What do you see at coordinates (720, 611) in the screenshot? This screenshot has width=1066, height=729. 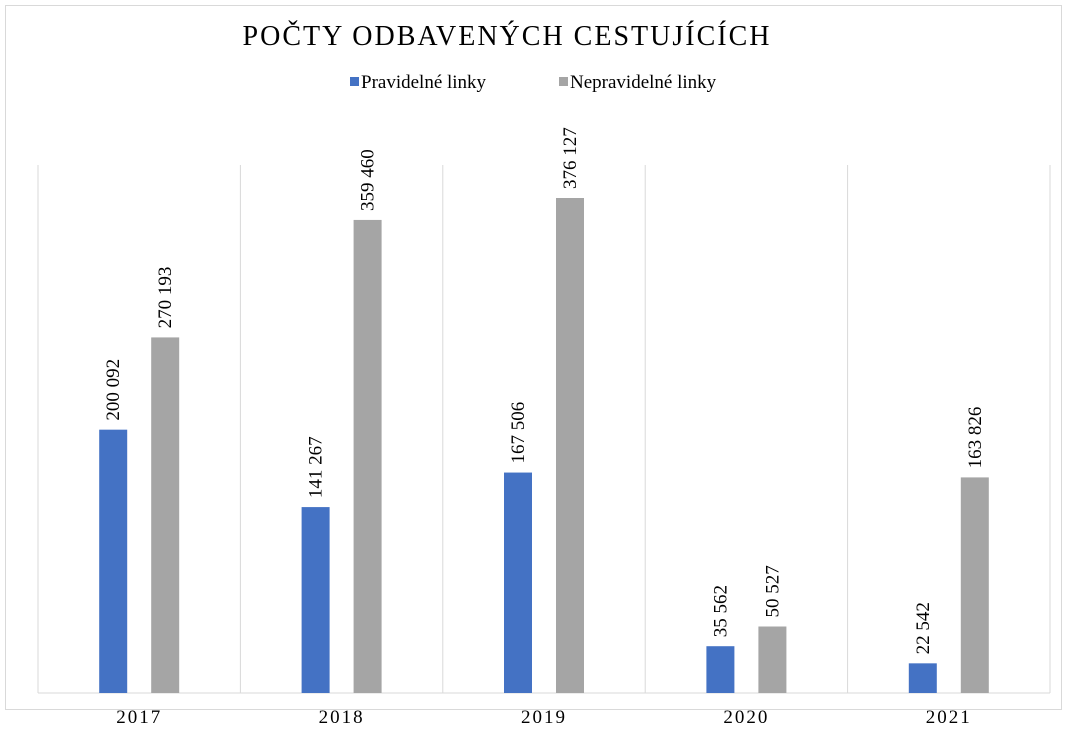 I see `data-label: 35 562` at bounding box center [720, 611].